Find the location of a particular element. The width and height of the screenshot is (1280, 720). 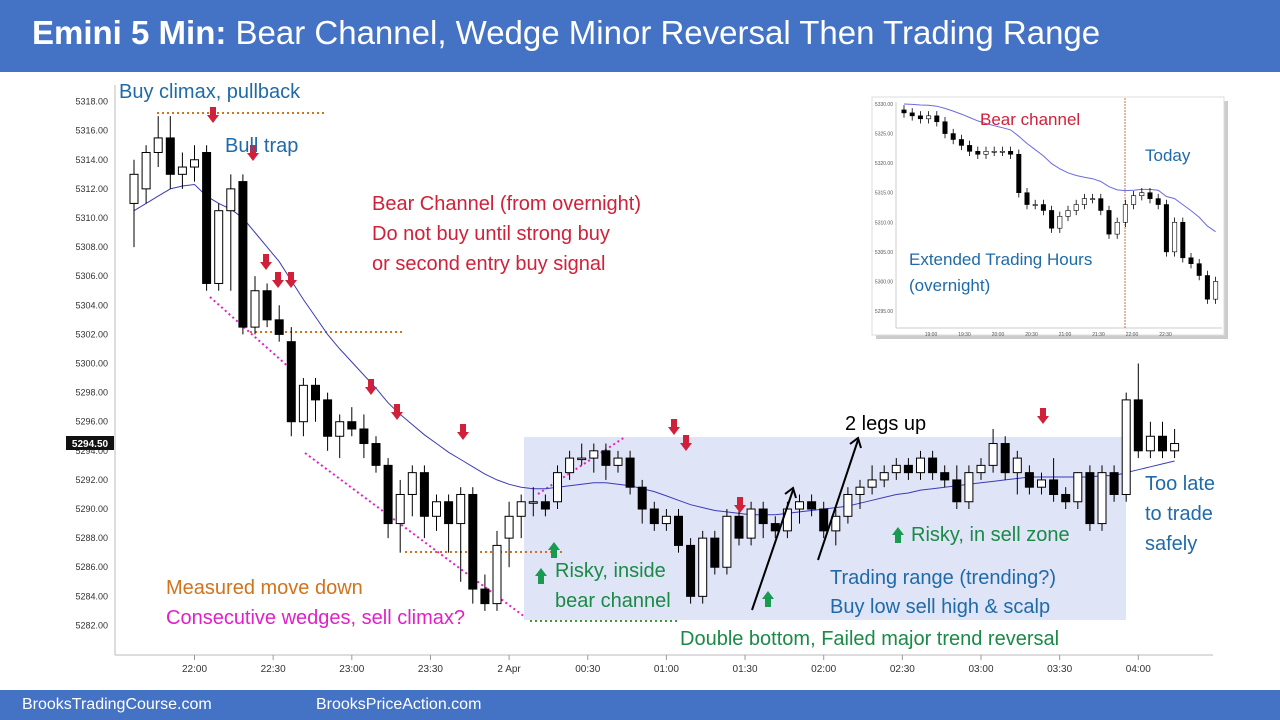

x-tick-label: 22:00 is located at coordinates (194, 669).